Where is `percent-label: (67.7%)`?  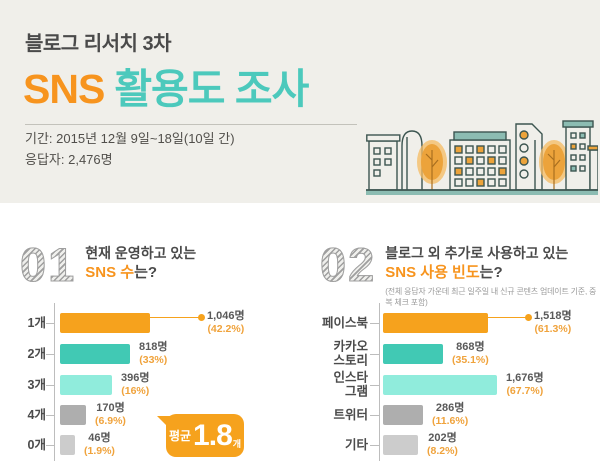
percent-label: (67.7%) is located at coordinates (525, 391).